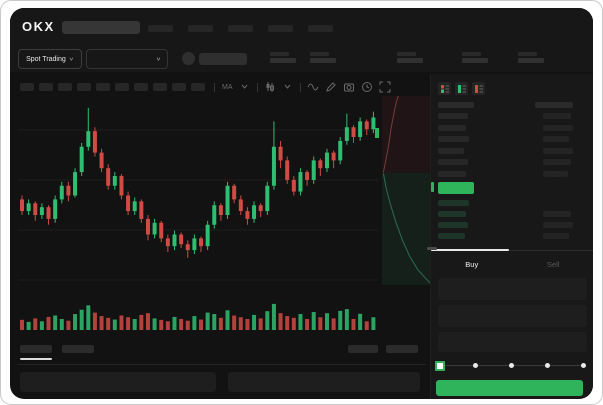  I want to click on last-price-skeleton, so click(223, 59).